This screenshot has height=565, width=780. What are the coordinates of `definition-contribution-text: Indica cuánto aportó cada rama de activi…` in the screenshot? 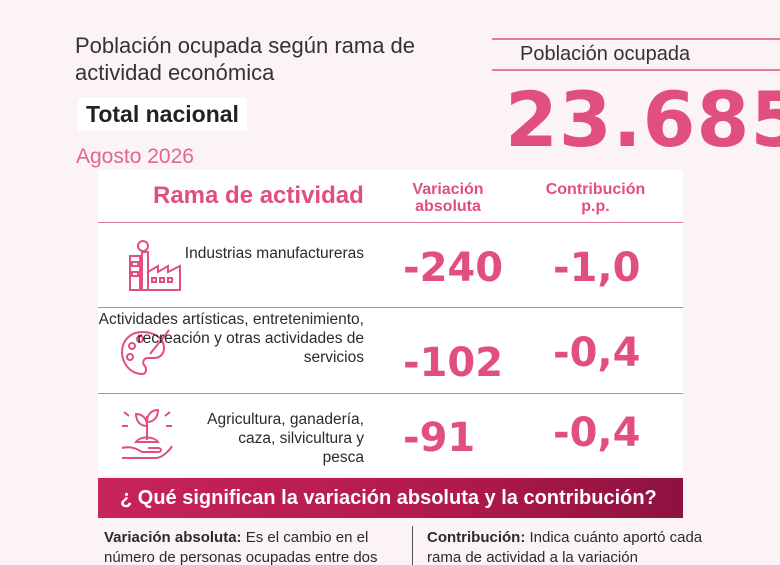 It's located at (565, 547).